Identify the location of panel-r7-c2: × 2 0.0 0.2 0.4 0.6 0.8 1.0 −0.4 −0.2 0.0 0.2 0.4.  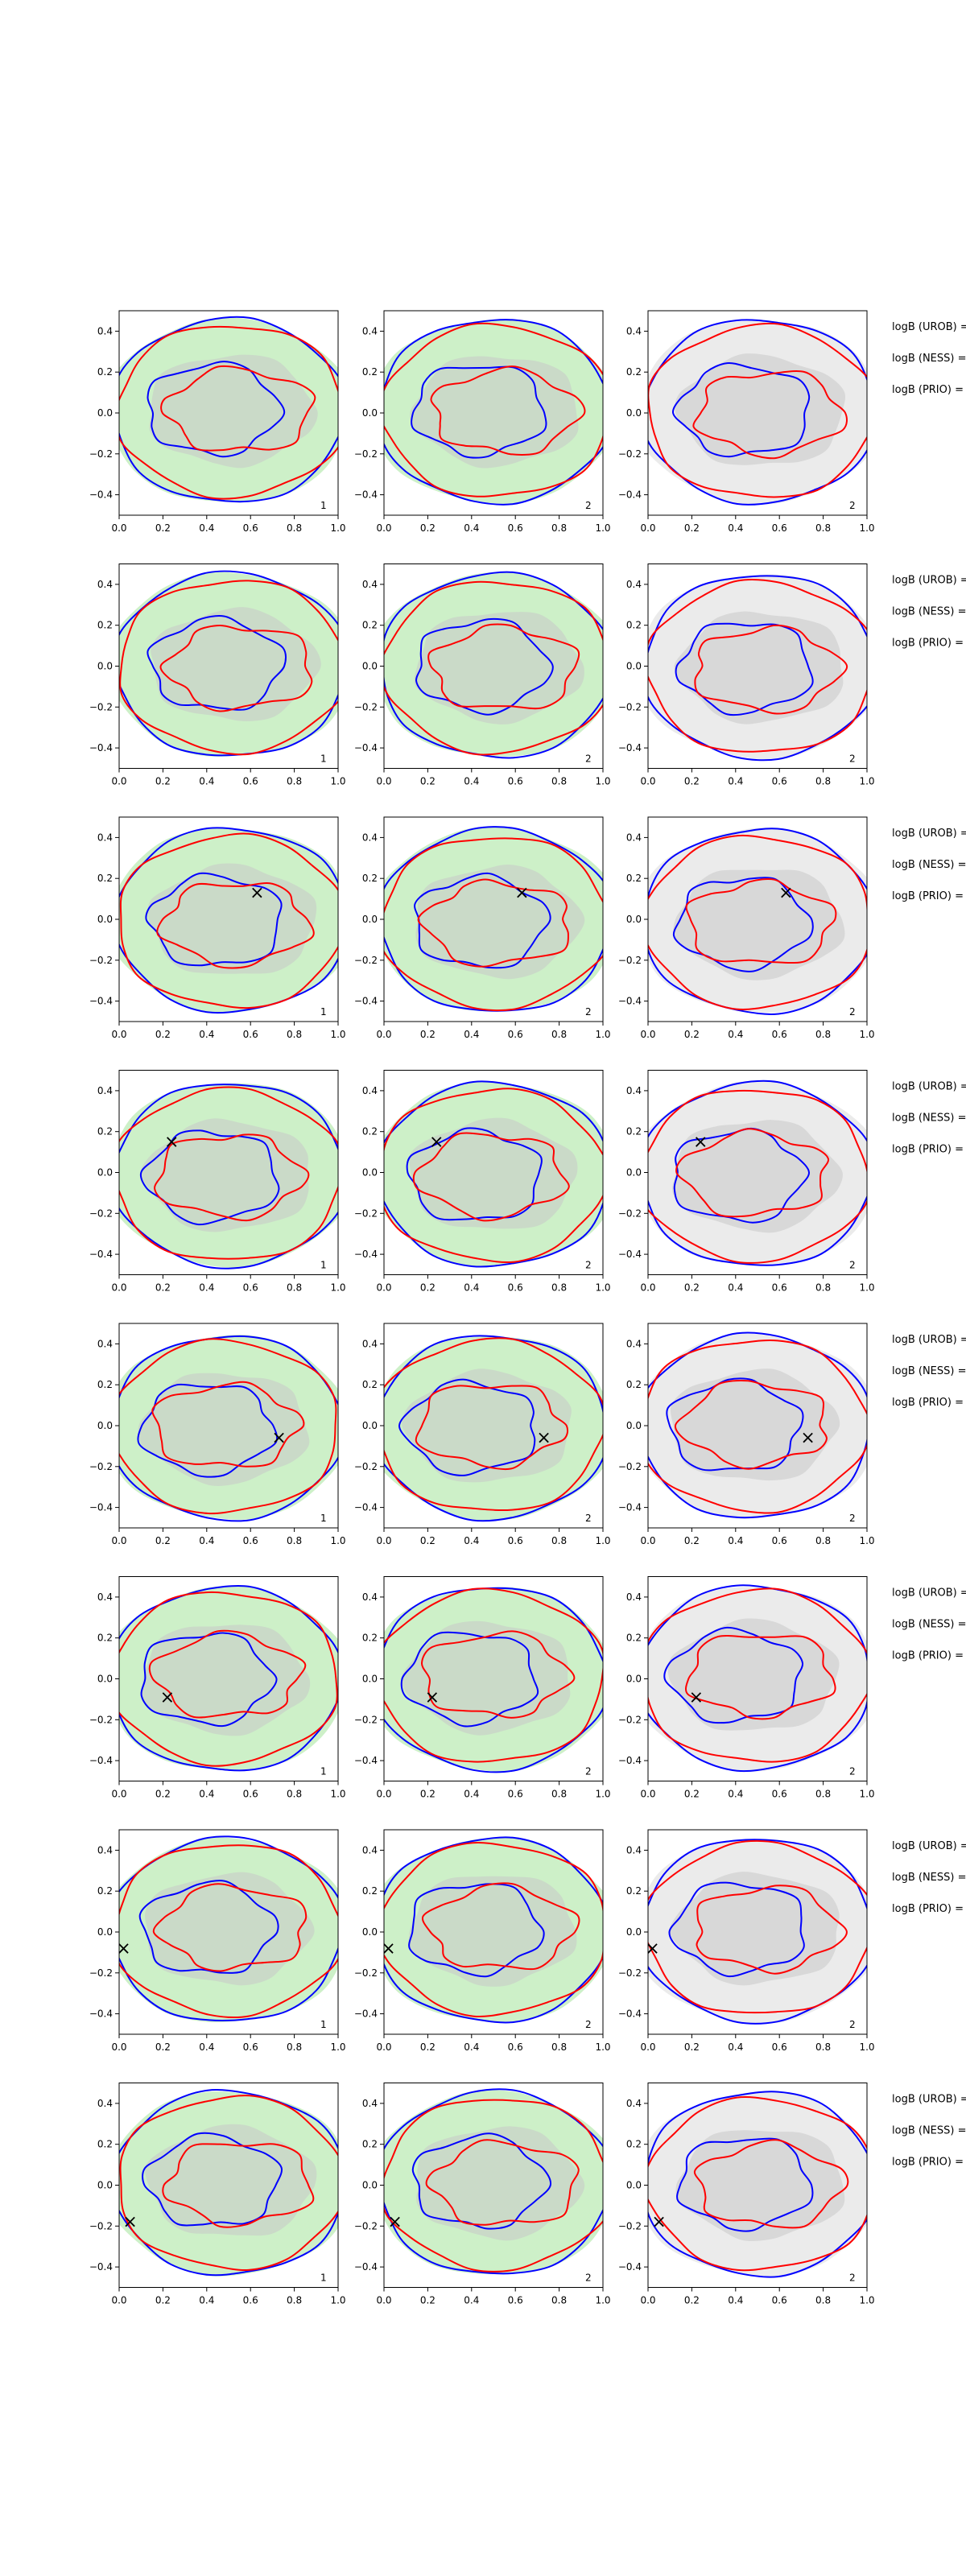
(483, 1941).